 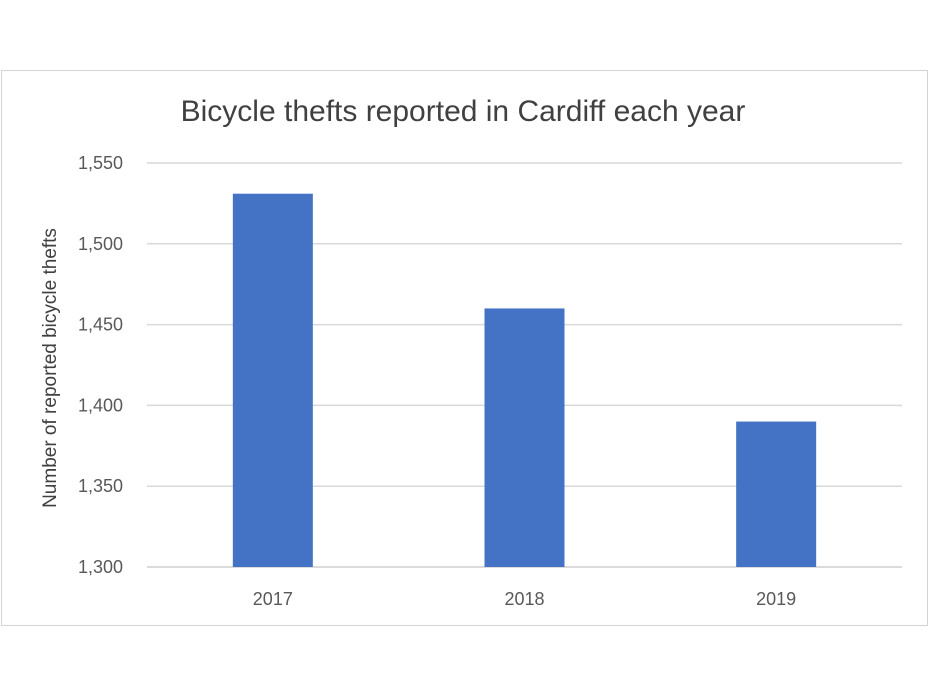 I want to click on y-axis-ticks: 1,300 1,350 1,400 1,450 1,500 1,550, so click(x=100, y=365).